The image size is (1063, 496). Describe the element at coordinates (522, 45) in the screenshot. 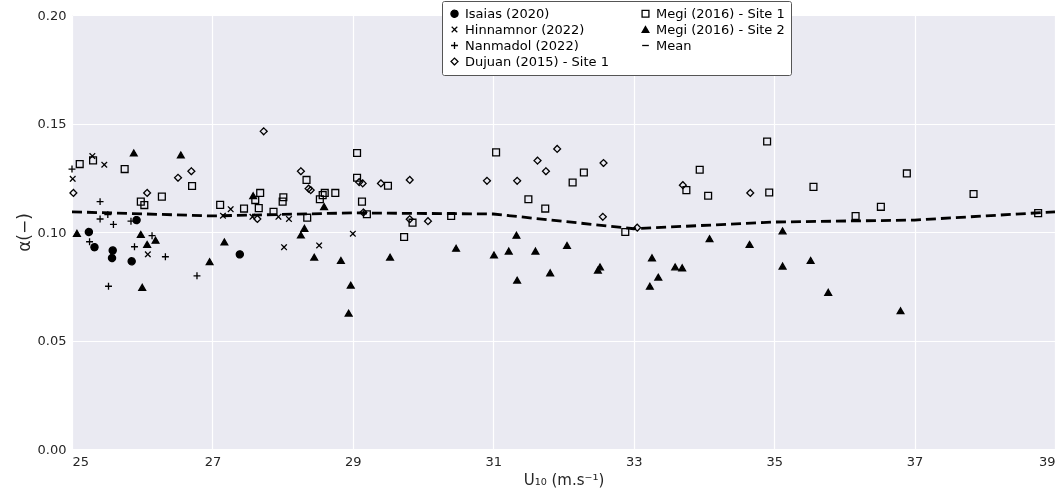

I see `legend-label: Nanmadol (2022)` at that location.